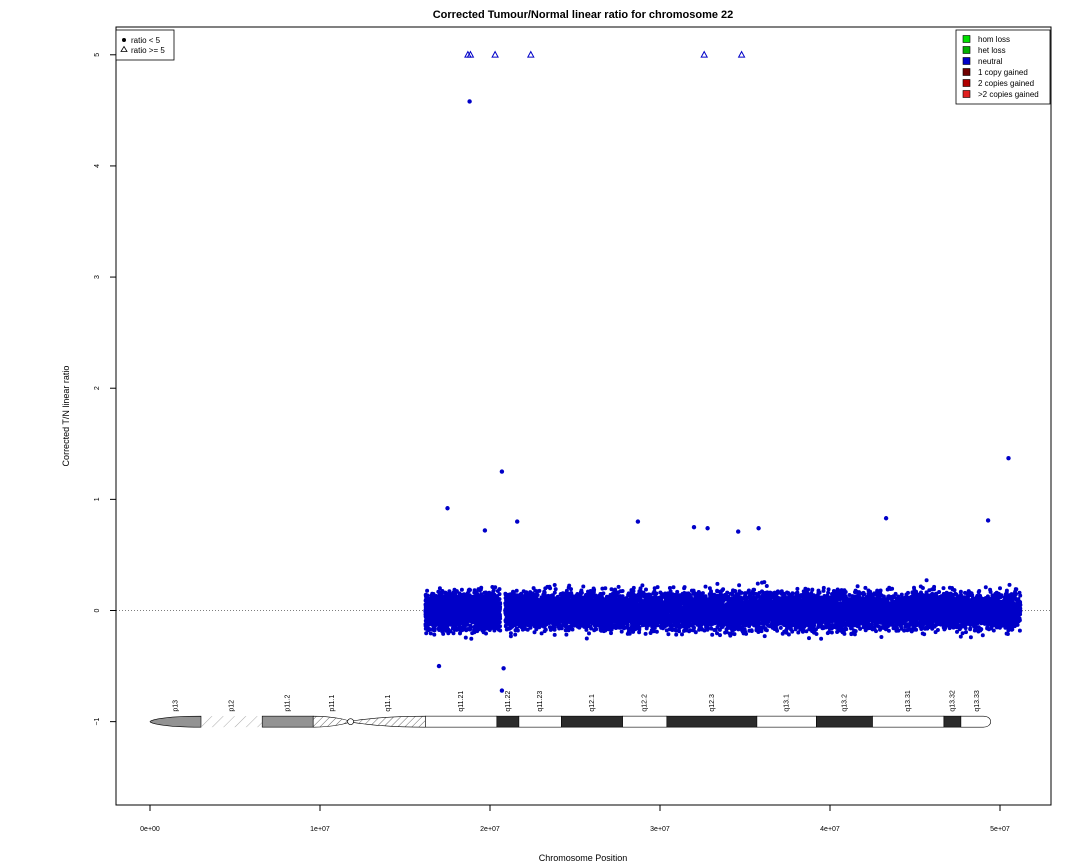 The height and width of the screenshot is (864, 1080). Describe the element at coordinates (150, 829) in the screenshot. I see `x-tick-label-0: 0e+00` at that location.